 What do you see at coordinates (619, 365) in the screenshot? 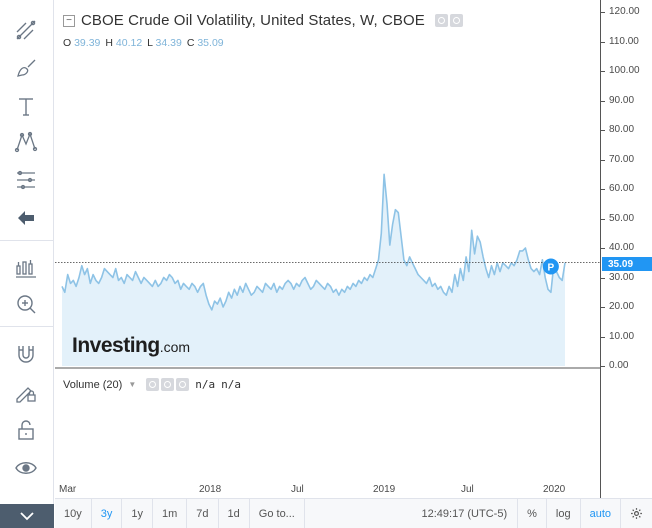
I see `price-axis-label: 0.00` at bounding box center [619, 365].